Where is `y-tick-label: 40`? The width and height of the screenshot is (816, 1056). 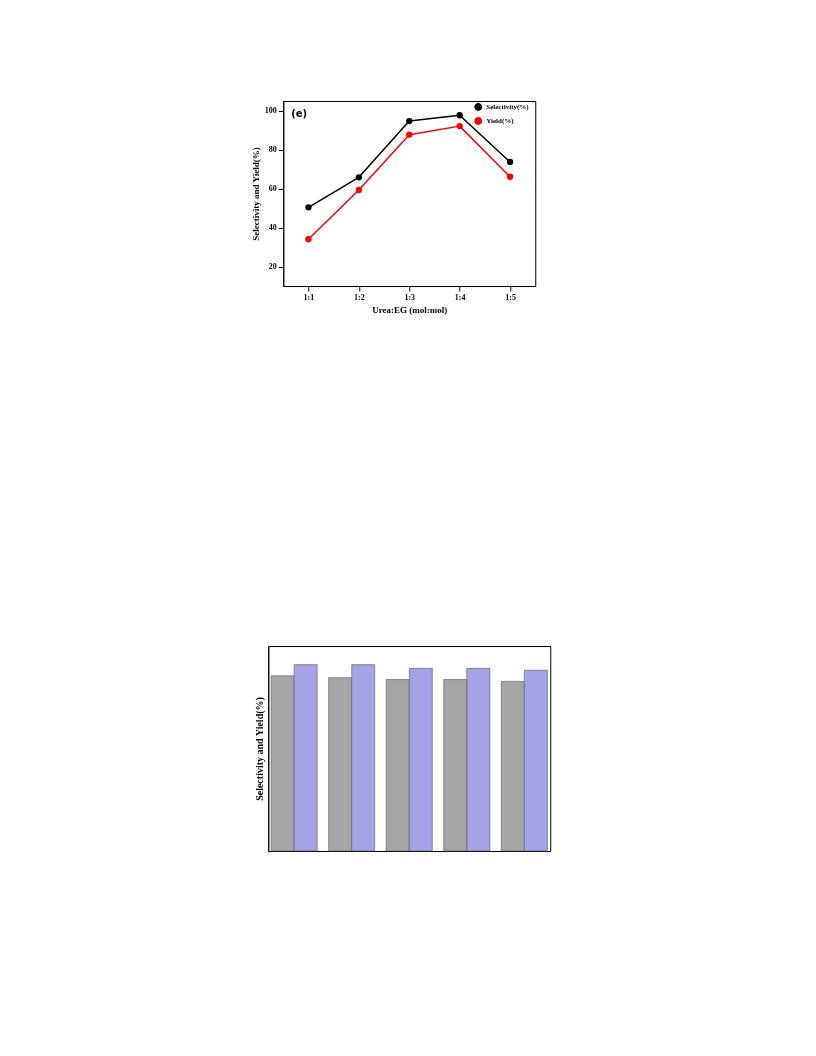
y-tick-label: 40 is located at coordinates (272, 228).